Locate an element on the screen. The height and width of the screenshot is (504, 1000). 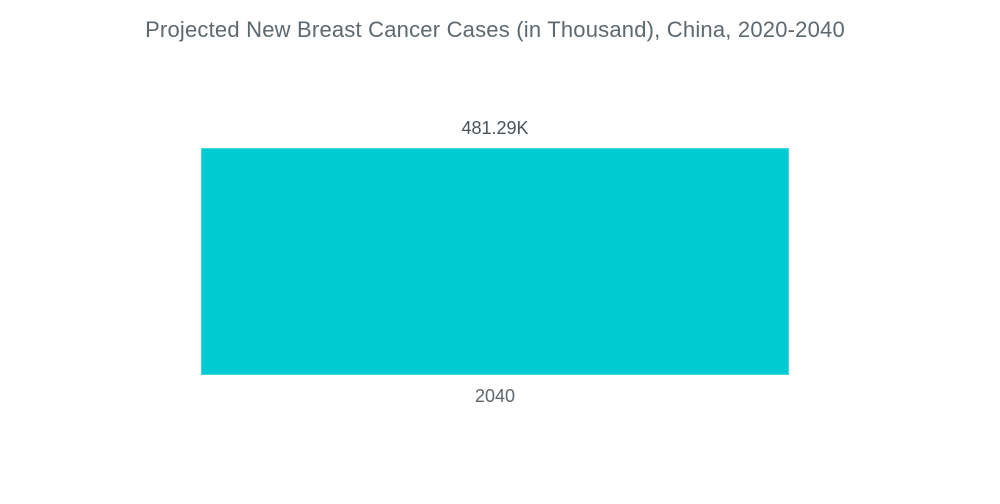
x-axis-tick-label: 2040 is located at coordinates (495, 396).